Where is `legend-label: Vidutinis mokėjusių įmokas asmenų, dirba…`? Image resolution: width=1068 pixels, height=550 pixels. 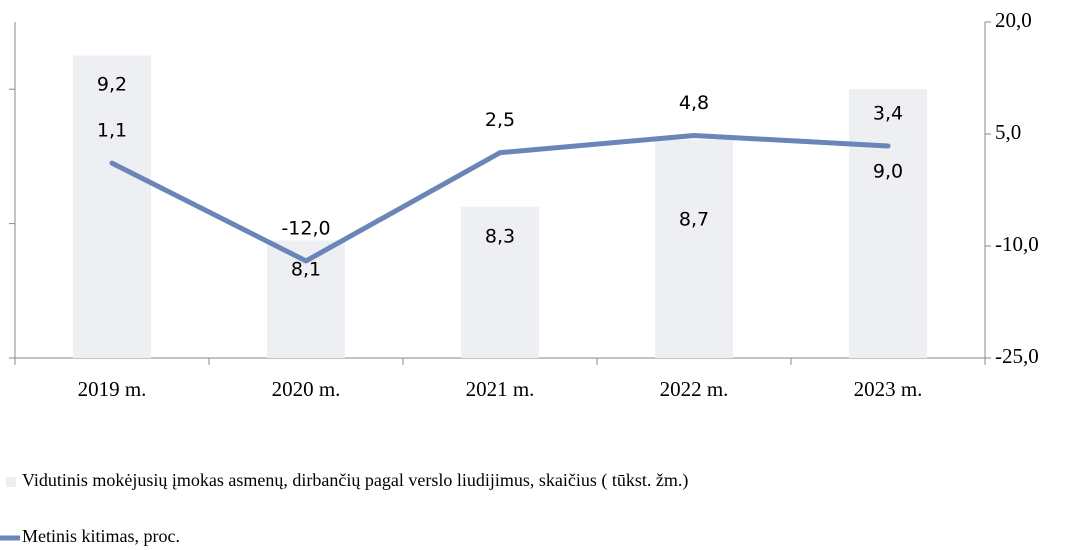 legend-label: Vidutinis mokėjusių įmokas asmenų, dirba… is located at coordinates (355, 480).